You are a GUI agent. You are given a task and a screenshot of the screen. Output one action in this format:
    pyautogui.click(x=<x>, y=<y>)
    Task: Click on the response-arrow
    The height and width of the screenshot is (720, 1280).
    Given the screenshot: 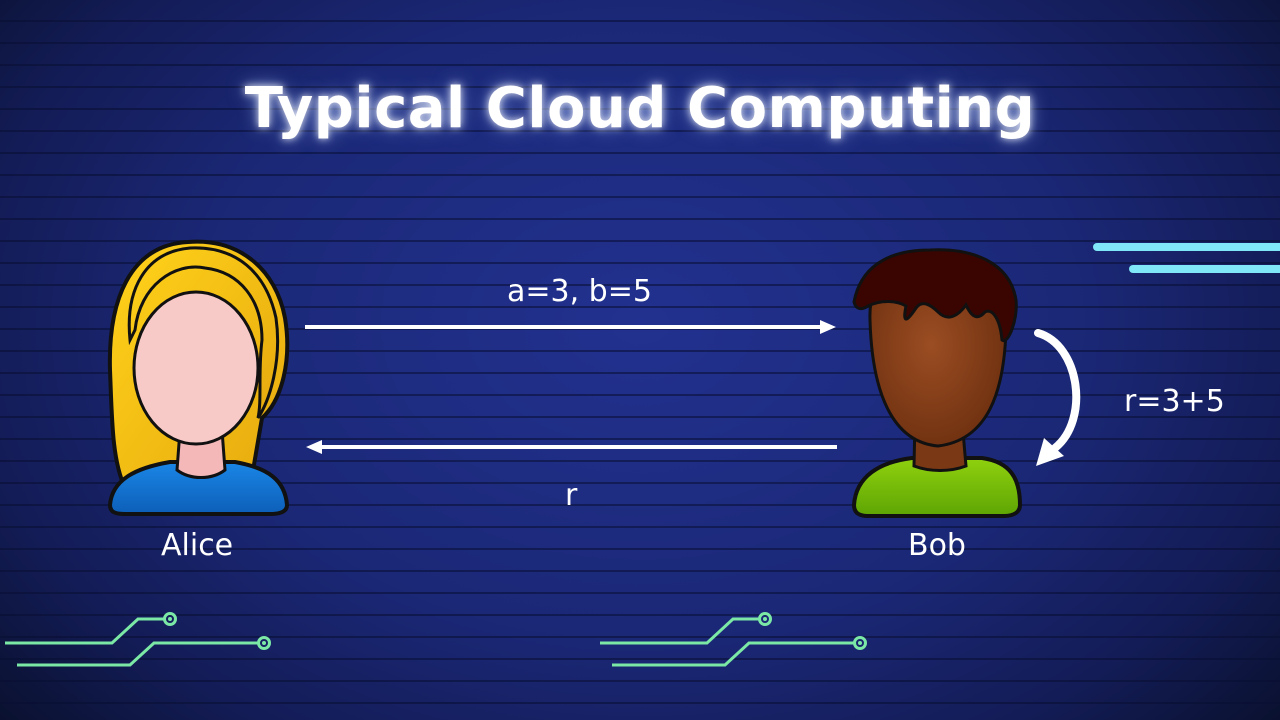 What is the action you would take?
    pyautogui.click(x=571, y=447)
    